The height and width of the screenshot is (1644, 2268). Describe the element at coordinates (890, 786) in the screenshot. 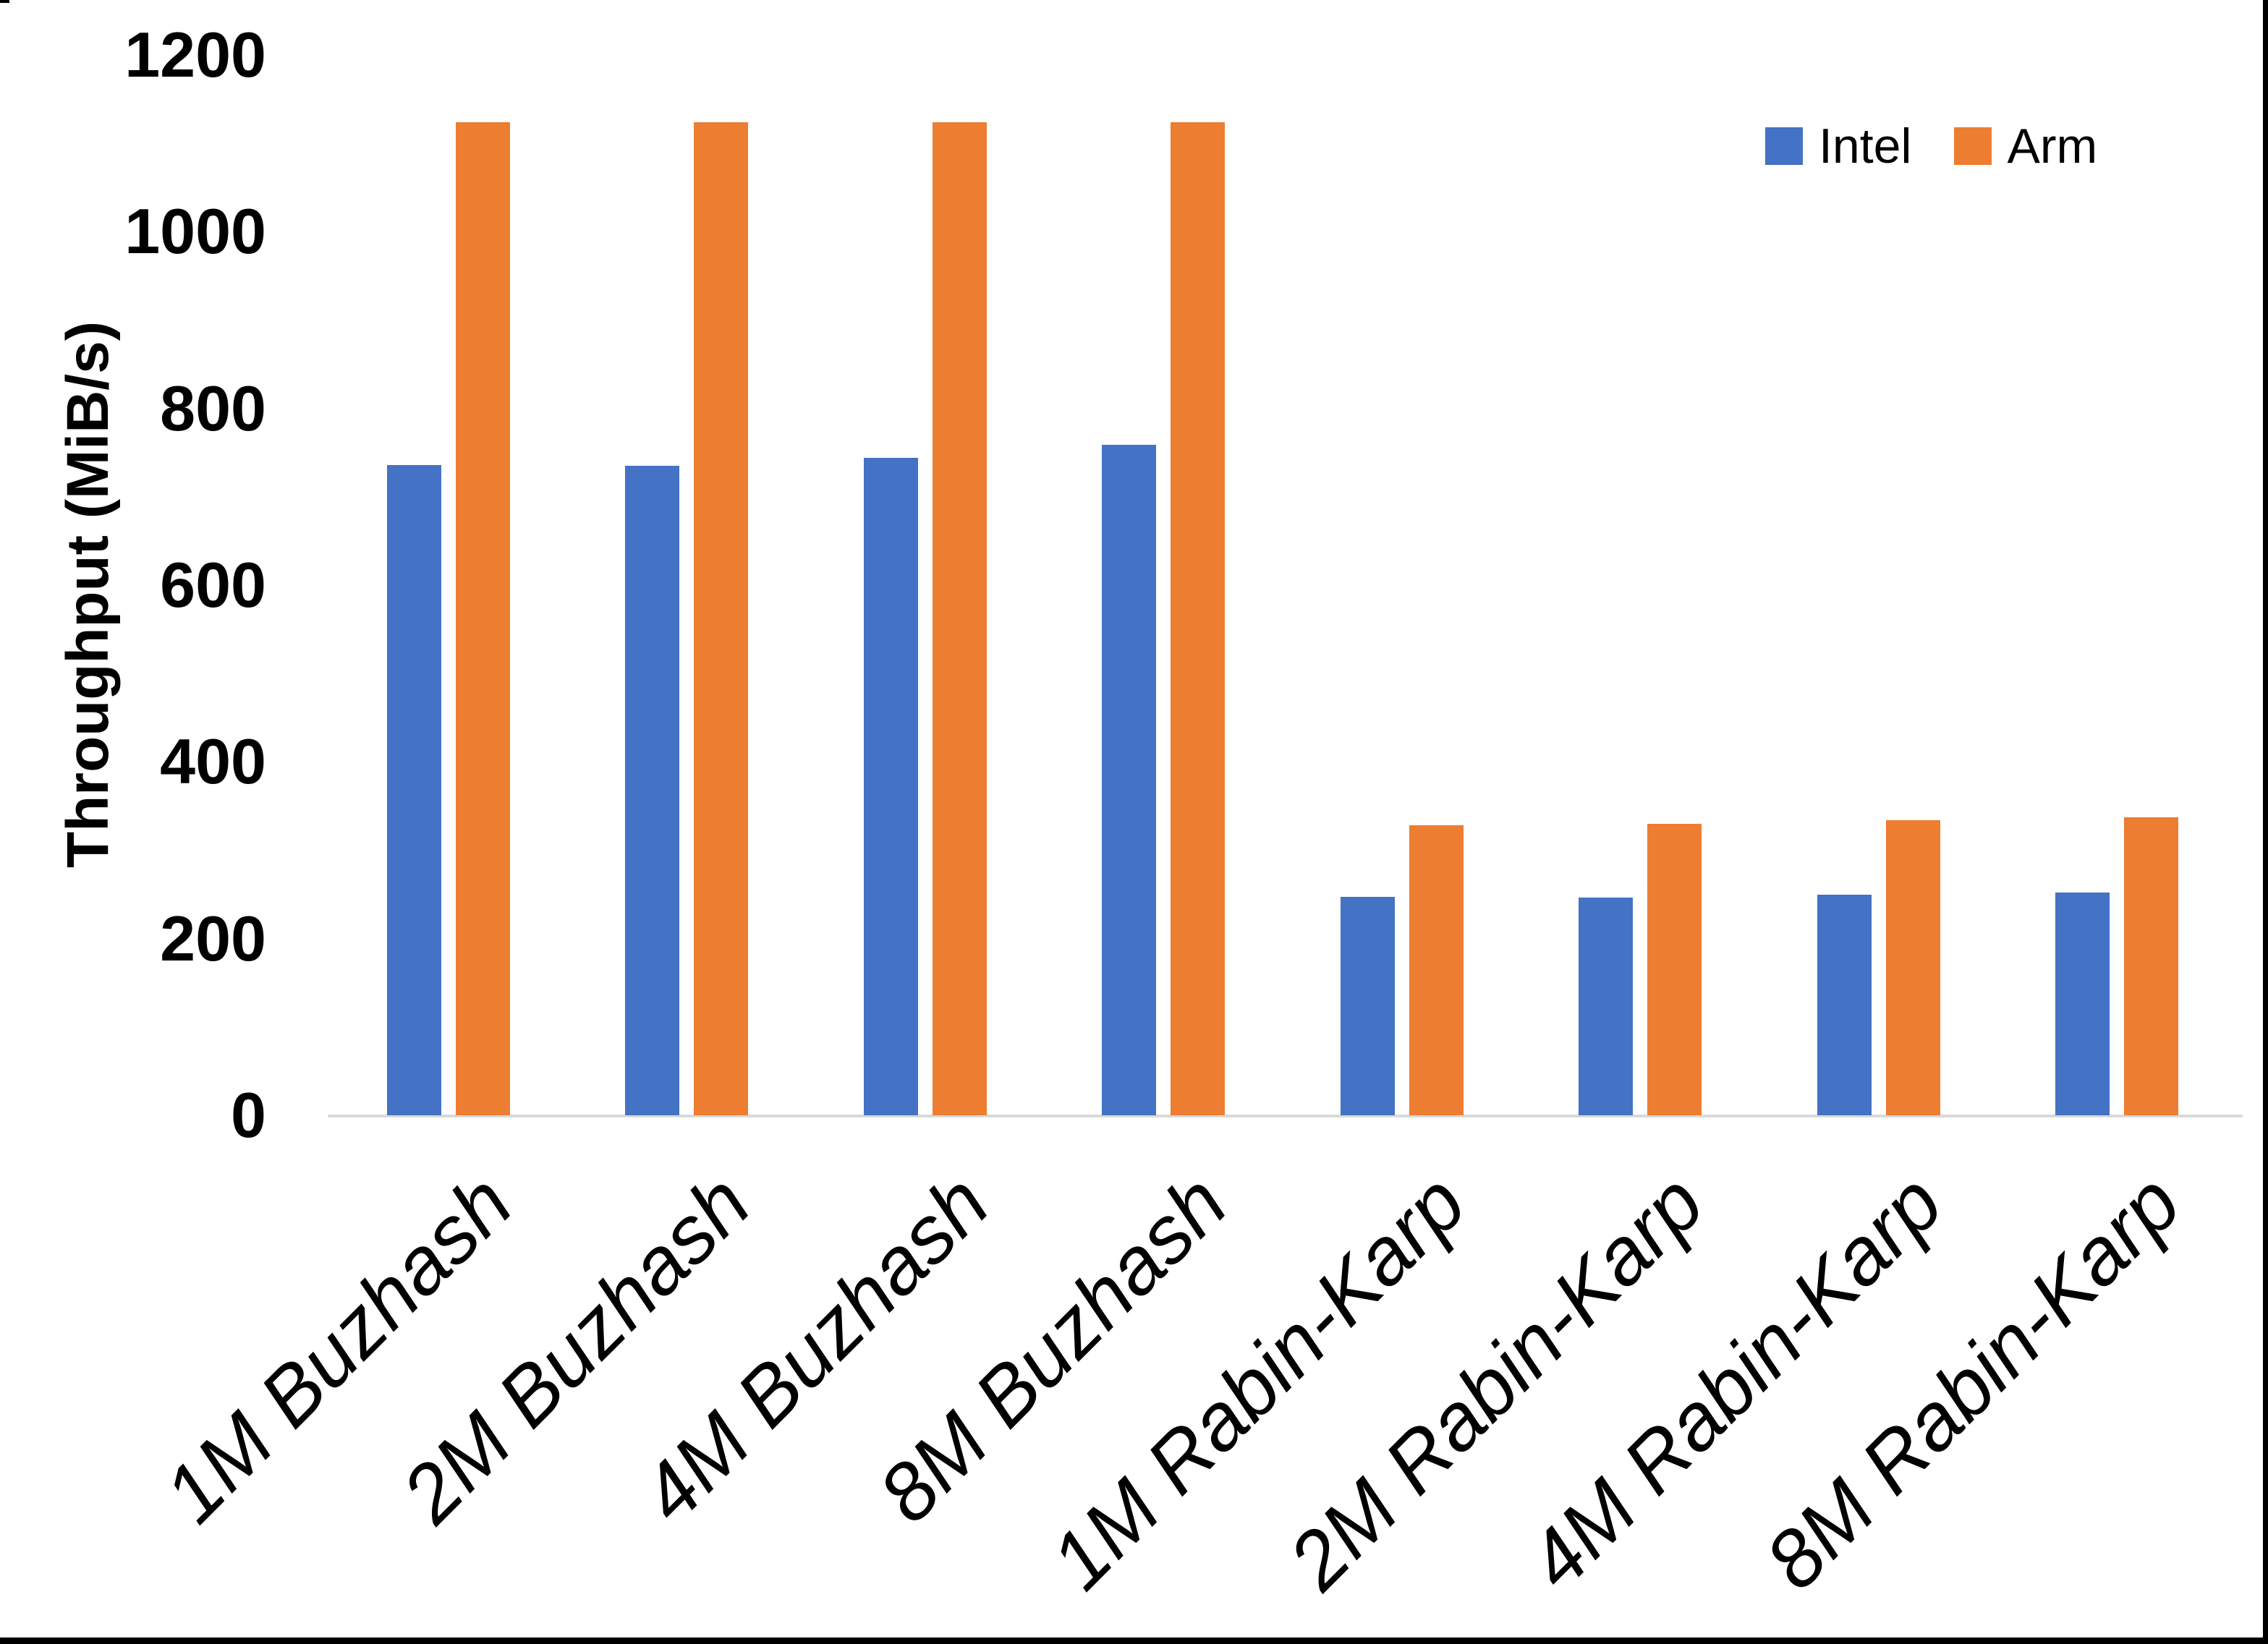

I see `bar-intel-4m-buzhash` at that location.